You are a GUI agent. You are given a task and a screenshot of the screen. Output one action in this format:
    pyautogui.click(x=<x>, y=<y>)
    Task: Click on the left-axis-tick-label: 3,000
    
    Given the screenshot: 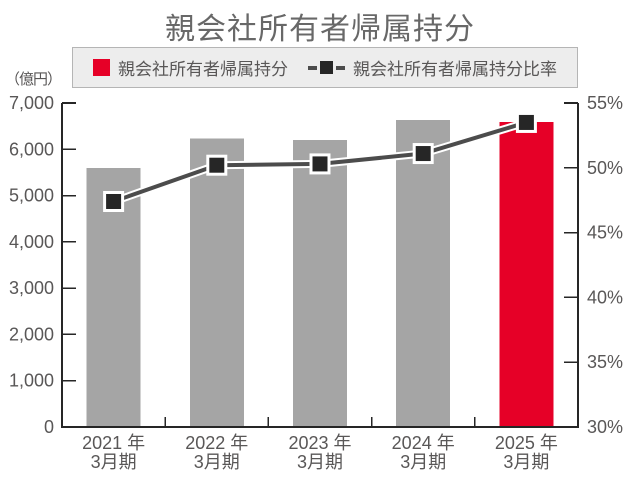 What is the action you would take?
    pyautogui.click(x=31, y=288)
    